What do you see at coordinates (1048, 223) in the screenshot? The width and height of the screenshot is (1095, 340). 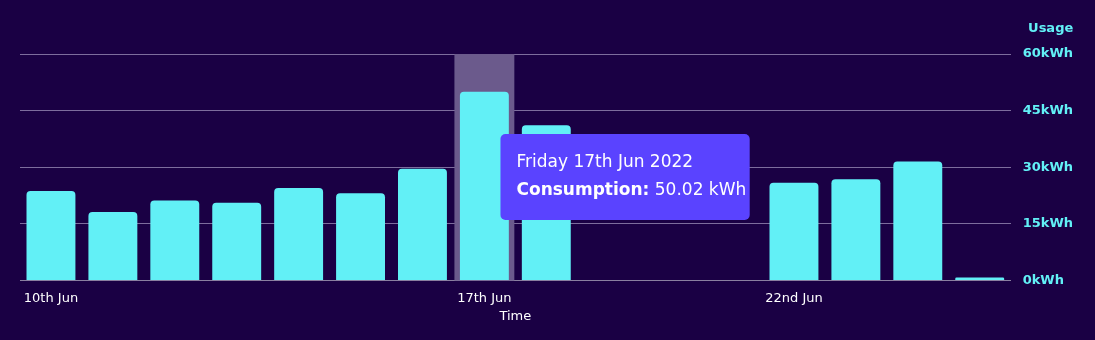 I see `y-tick-label: 15kWh` at bounding box center [1048, 223].